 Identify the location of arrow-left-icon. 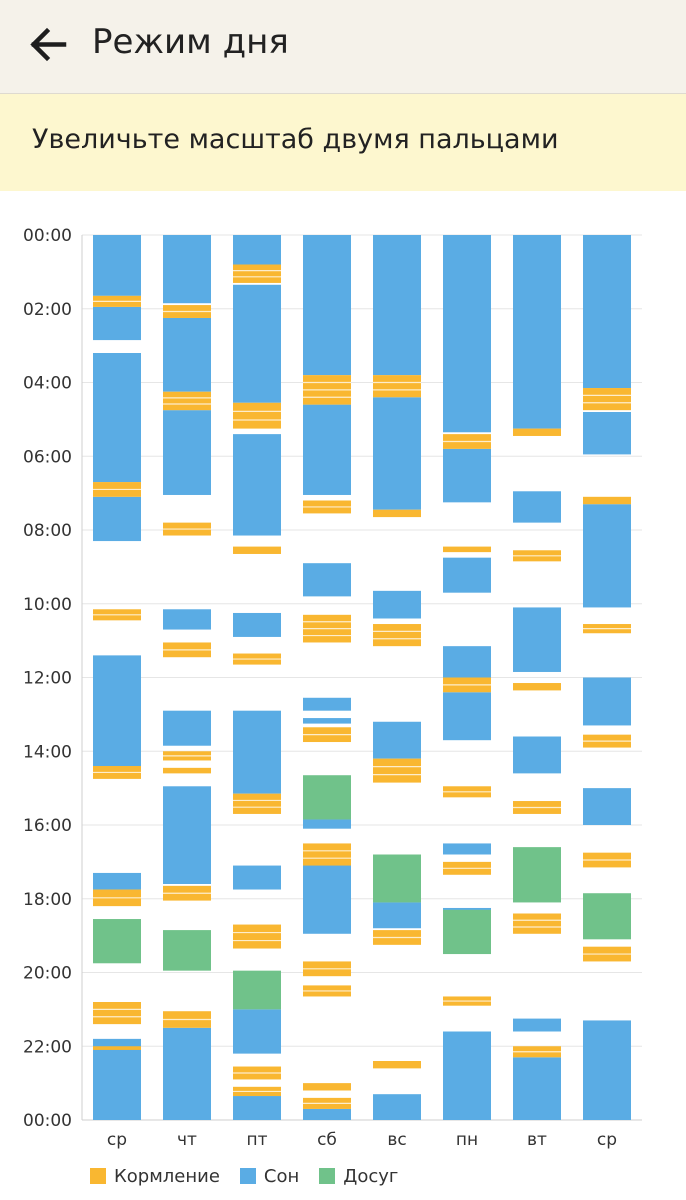
(48, 44).